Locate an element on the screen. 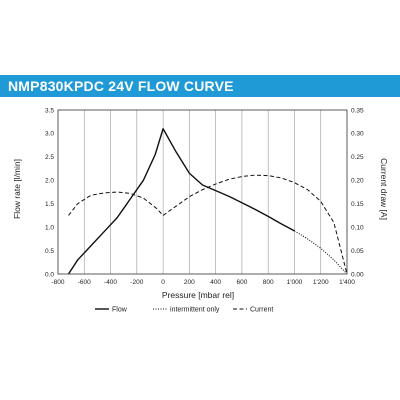 The image size is (400, 400). x-tick-label: 0 is located at coordinates (163, 282).